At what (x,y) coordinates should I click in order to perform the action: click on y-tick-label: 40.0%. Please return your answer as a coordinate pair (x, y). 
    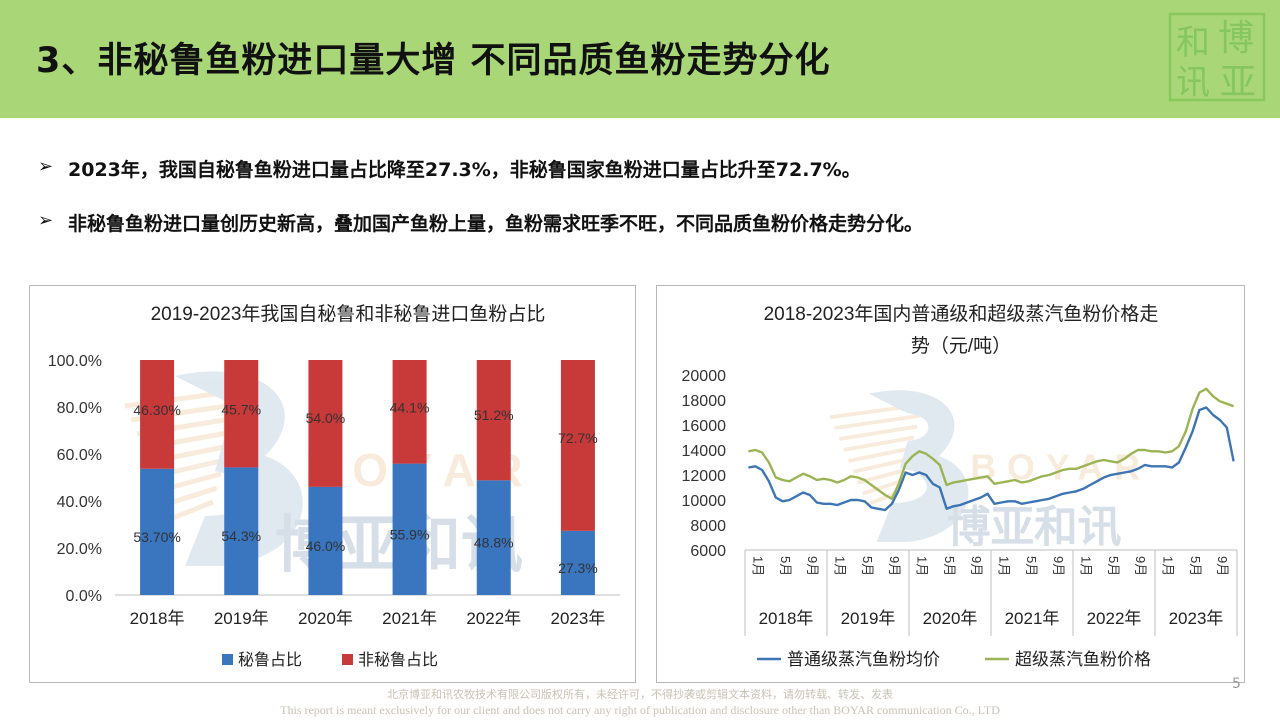
    Looking at the image, I should click on (79, 502).